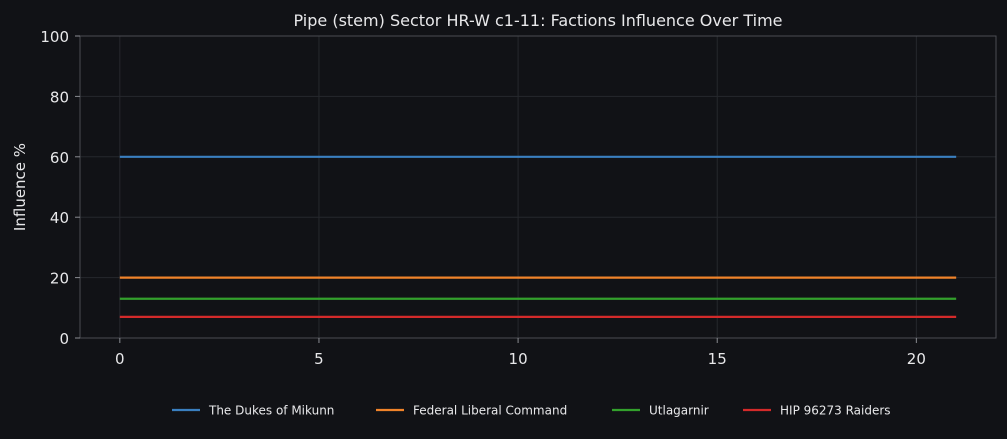  I want to click on legend-item: Utlagarnir, so click(660, 411).